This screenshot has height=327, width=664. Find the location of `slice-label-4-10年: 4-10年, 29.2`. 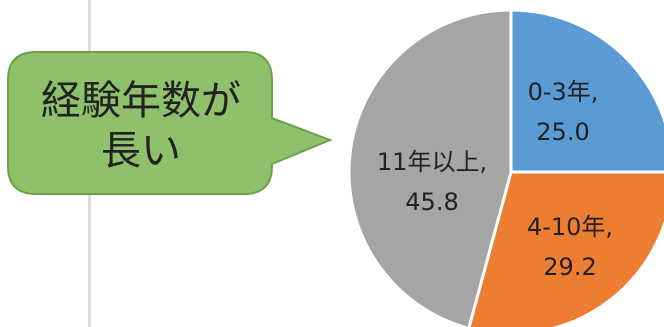

slice-label-4-10年: 4-10年, 29.2 is located at coordinates (570, 247).